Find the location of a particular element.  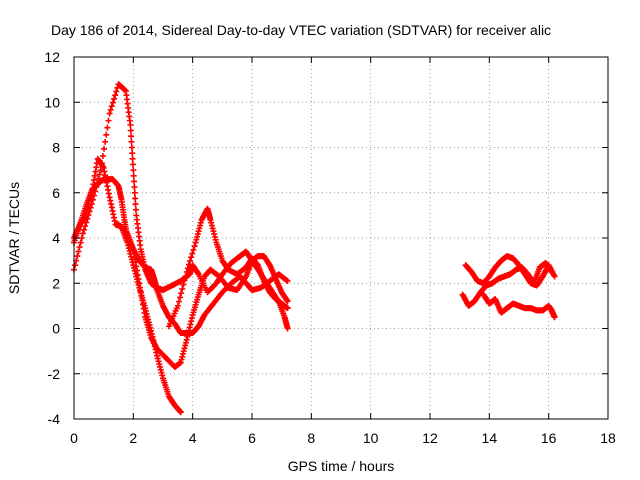

y-tick-label: 0 is located at coordinates (56, 329).